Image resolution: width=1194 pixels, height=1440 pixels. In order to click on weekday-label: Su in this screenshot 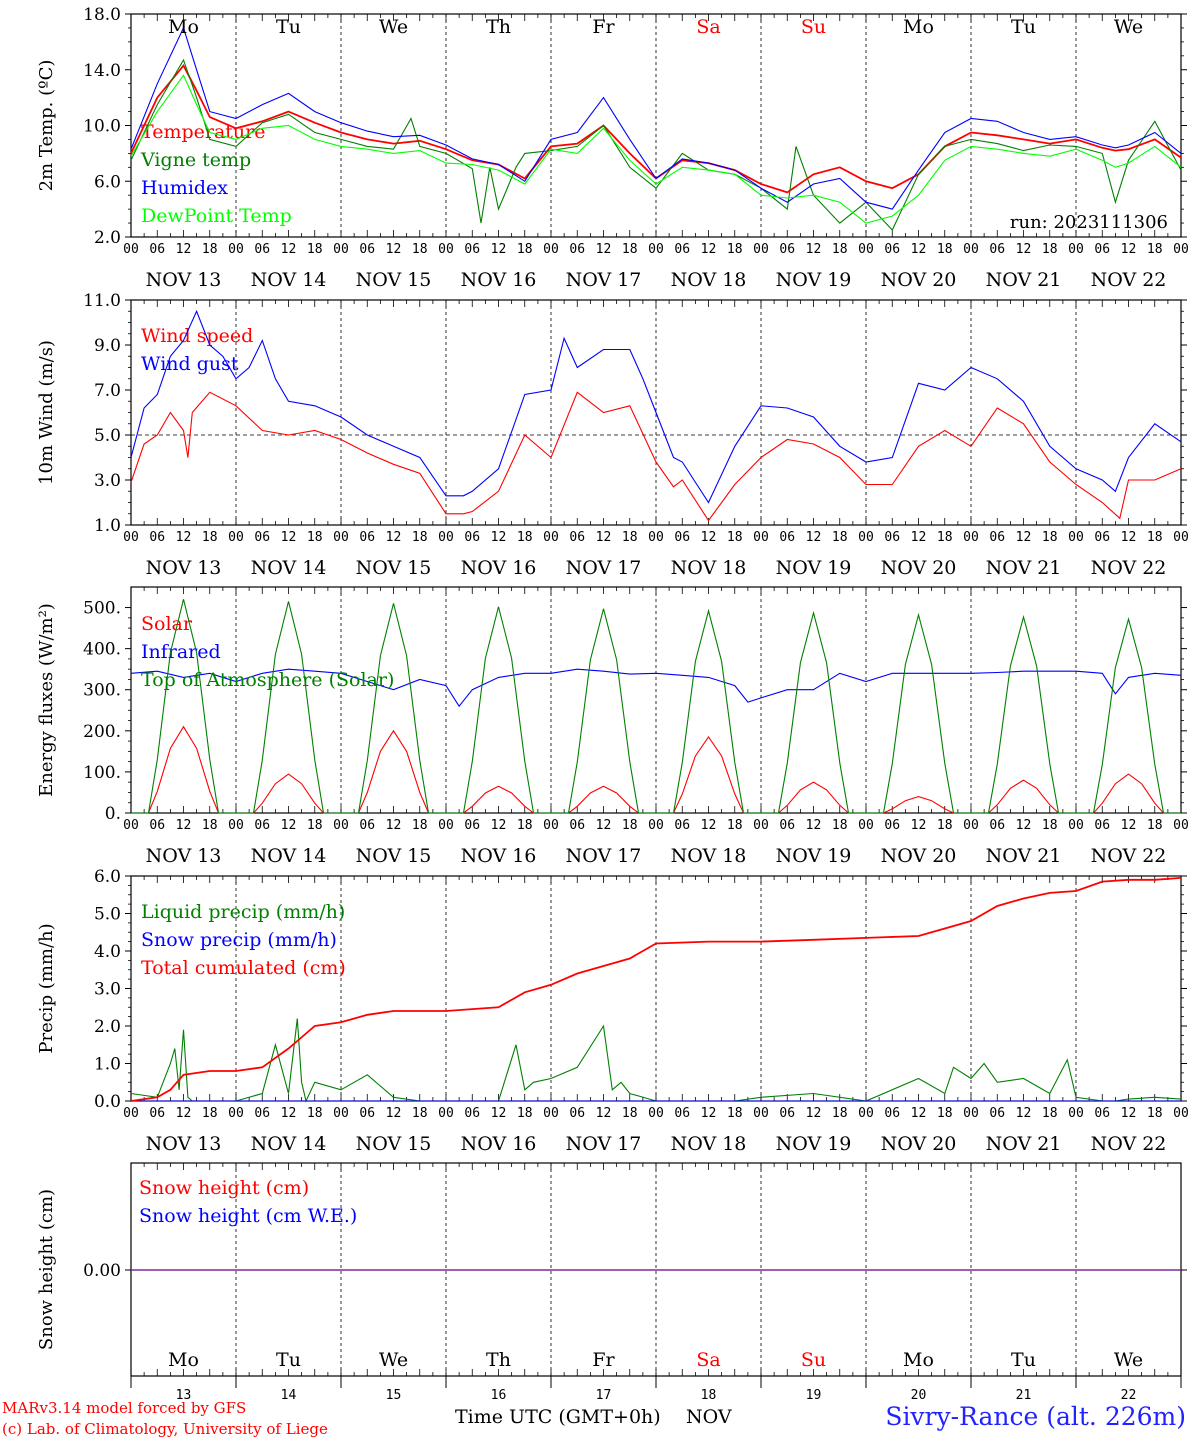, I will do `click(813, 1360)`.